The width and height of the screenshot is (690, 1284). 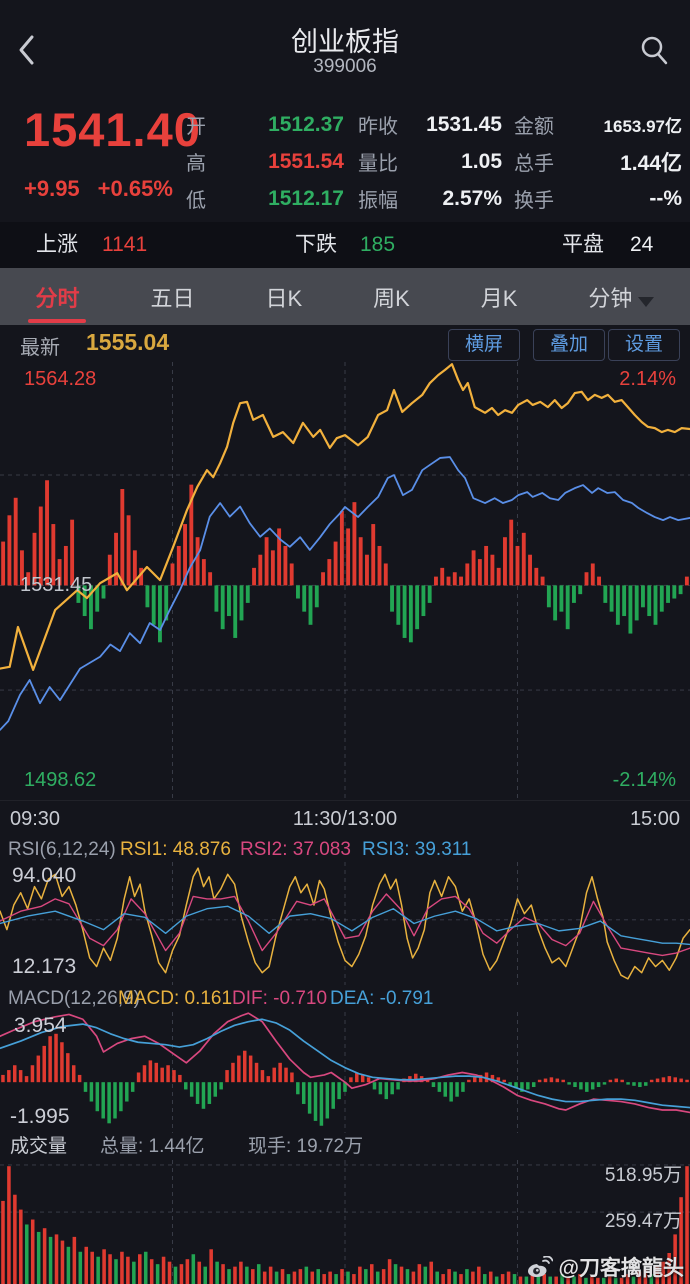 What do you see at coordinates (306, 198) in the screenshot?
I see `stat-value-low: 1512.17` at bounding box center [306, 198].